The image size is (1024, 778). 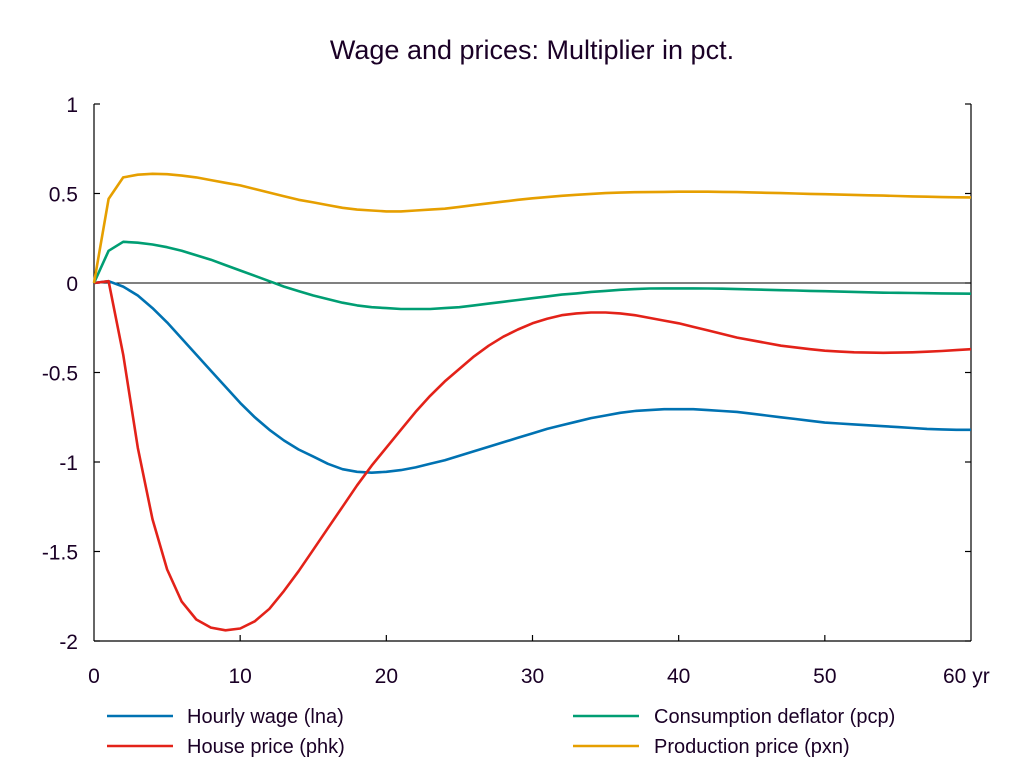 I want to click on y-tick-label: -1, so click(x=68, y=463).